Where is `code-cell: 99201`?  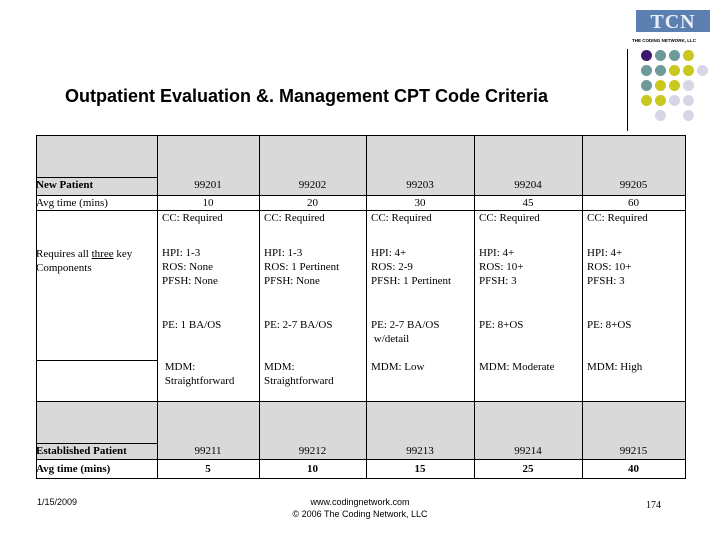 code-cell: 99201 is located at coordinates (208, 185).